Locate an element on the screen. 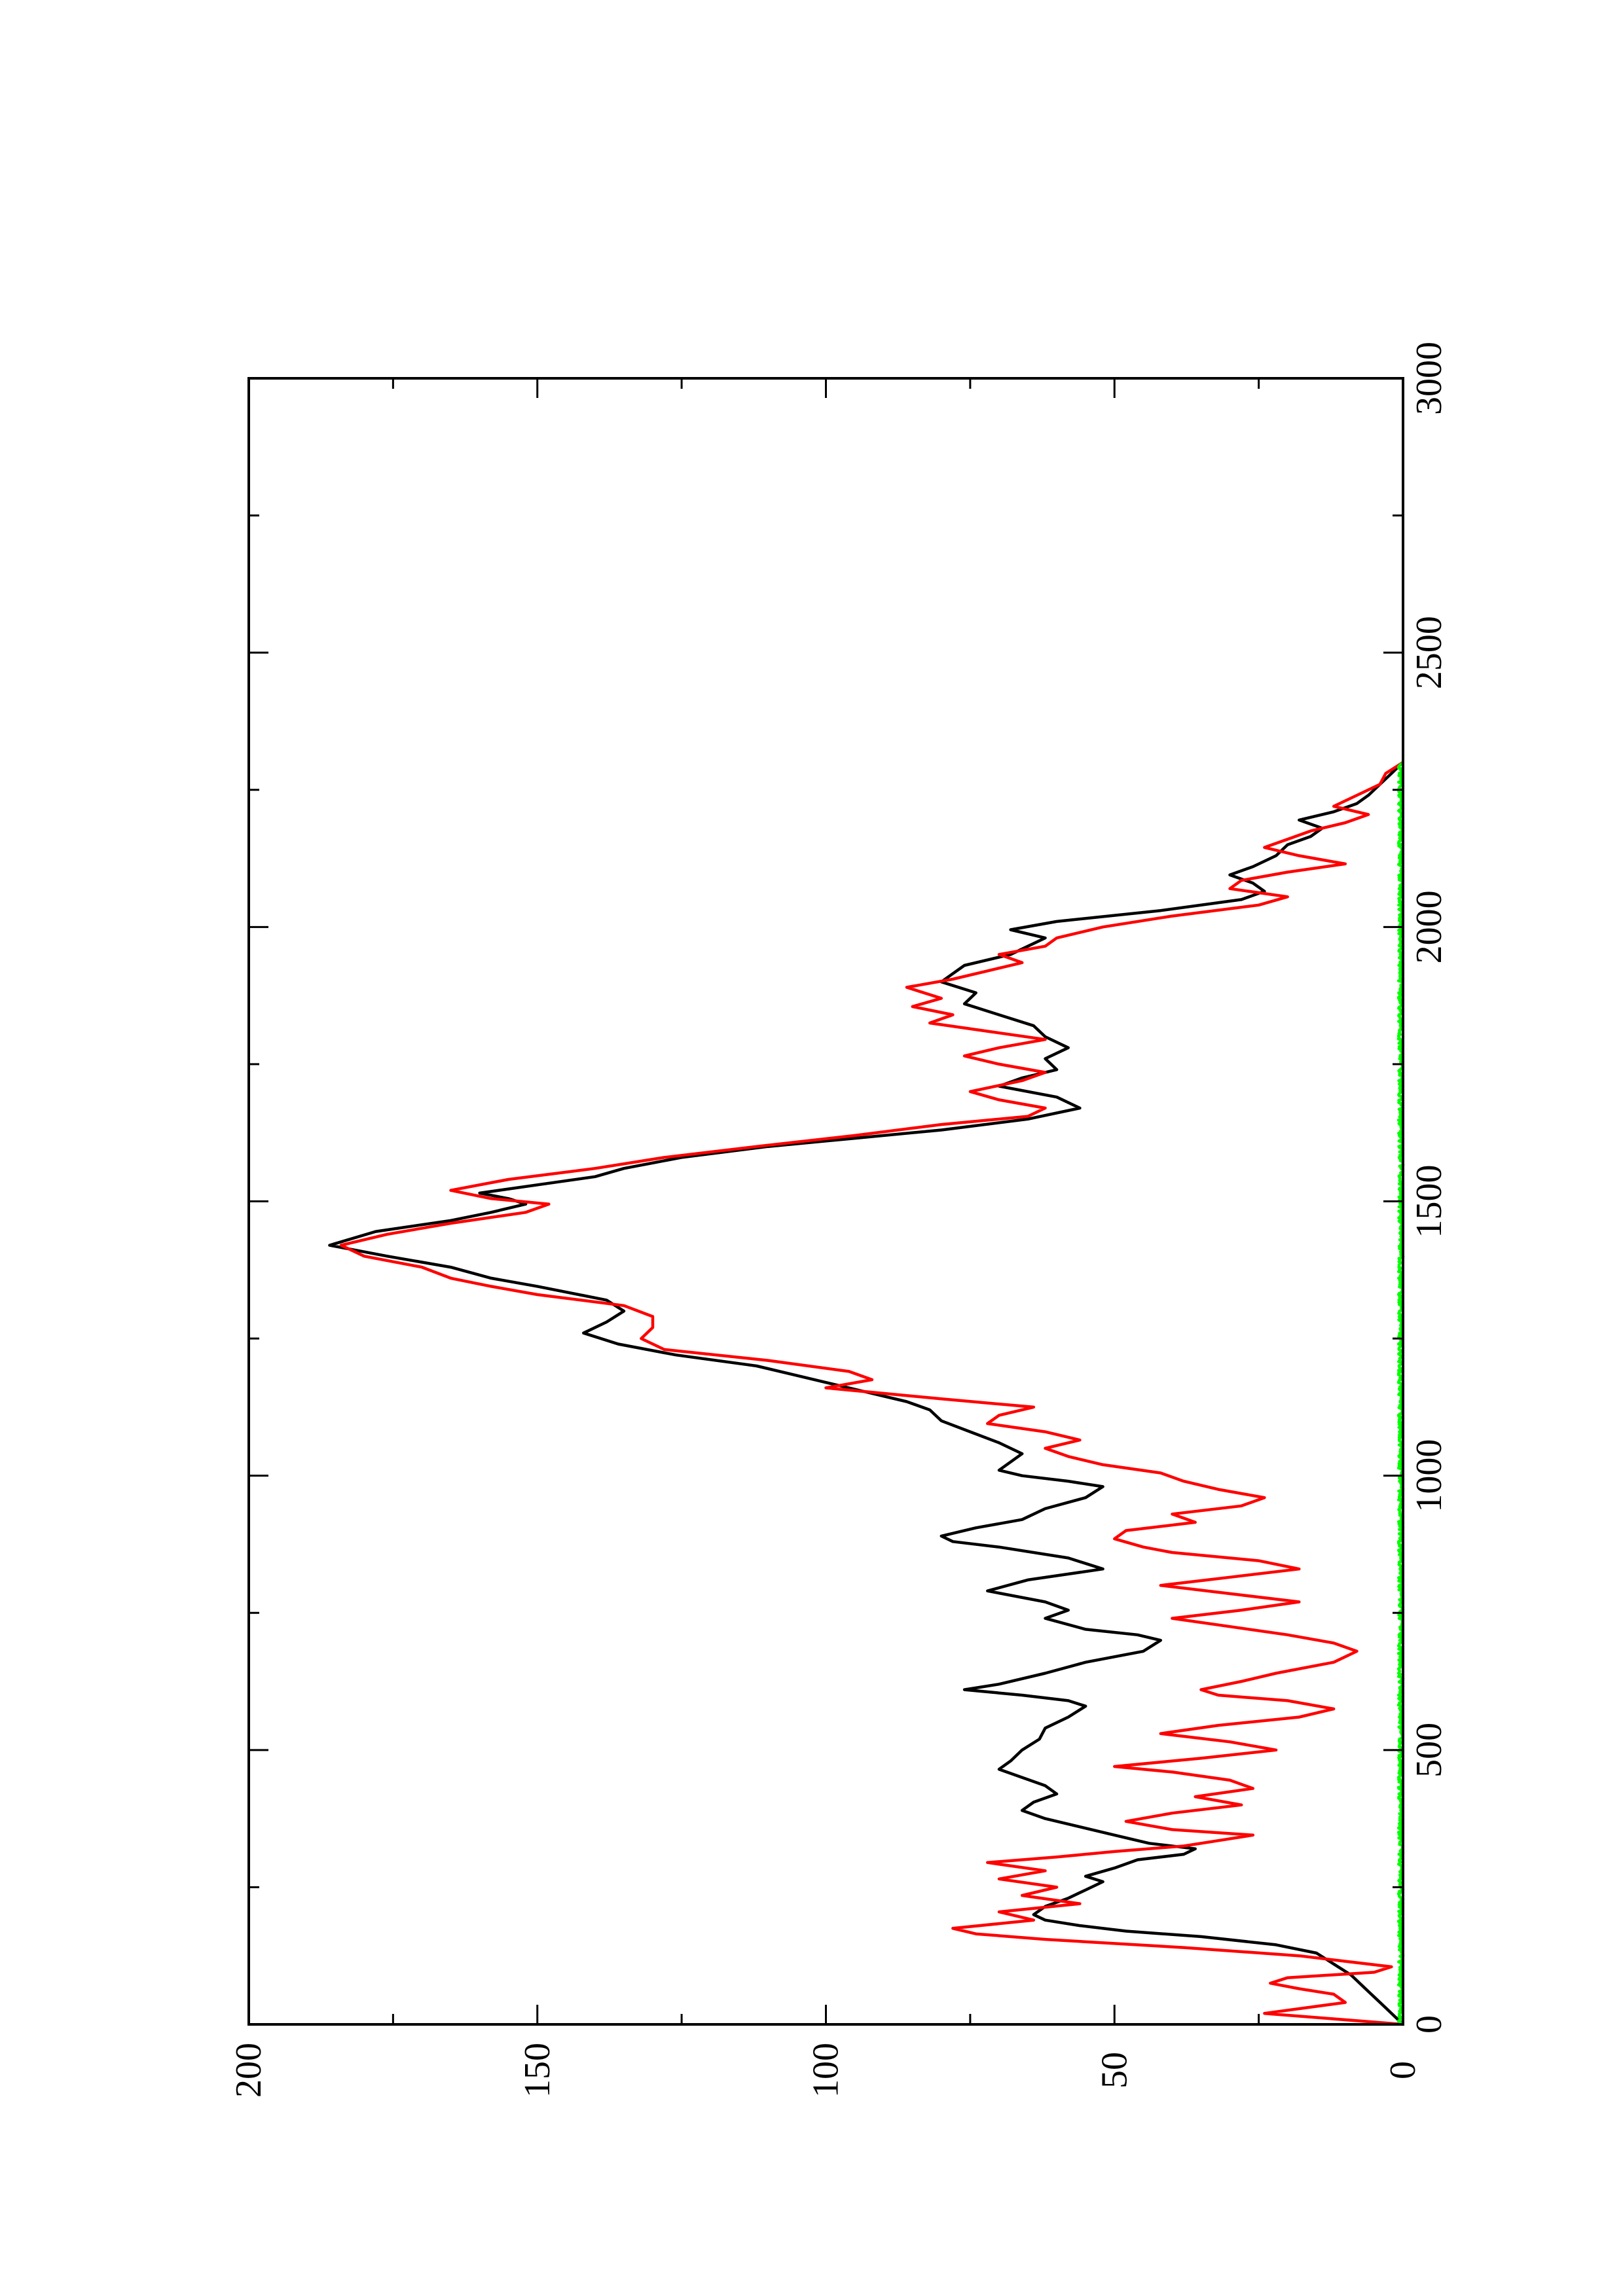  x-tick-label-2500: 2500 is located at coordinates (1429, 652).